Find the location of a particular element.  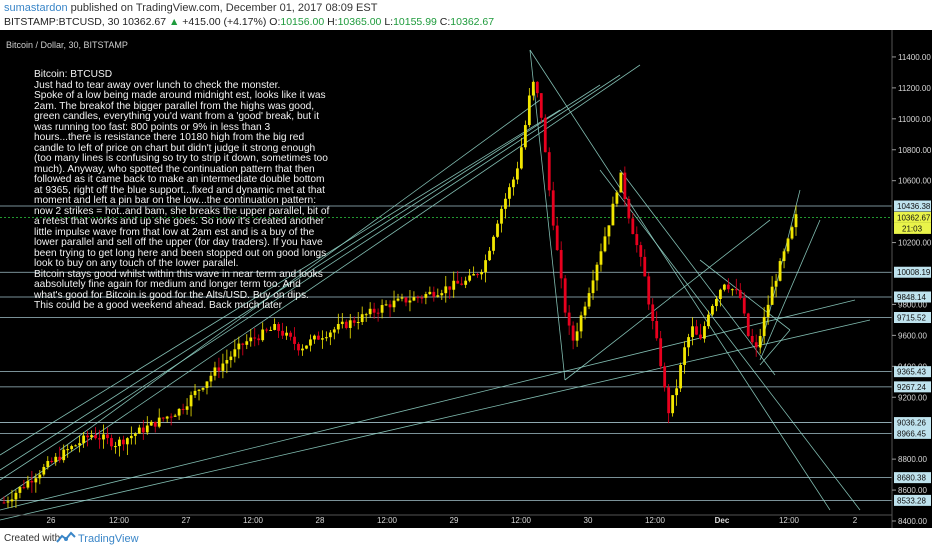

created-with-text: Created with is located at coordinates (32, 538).